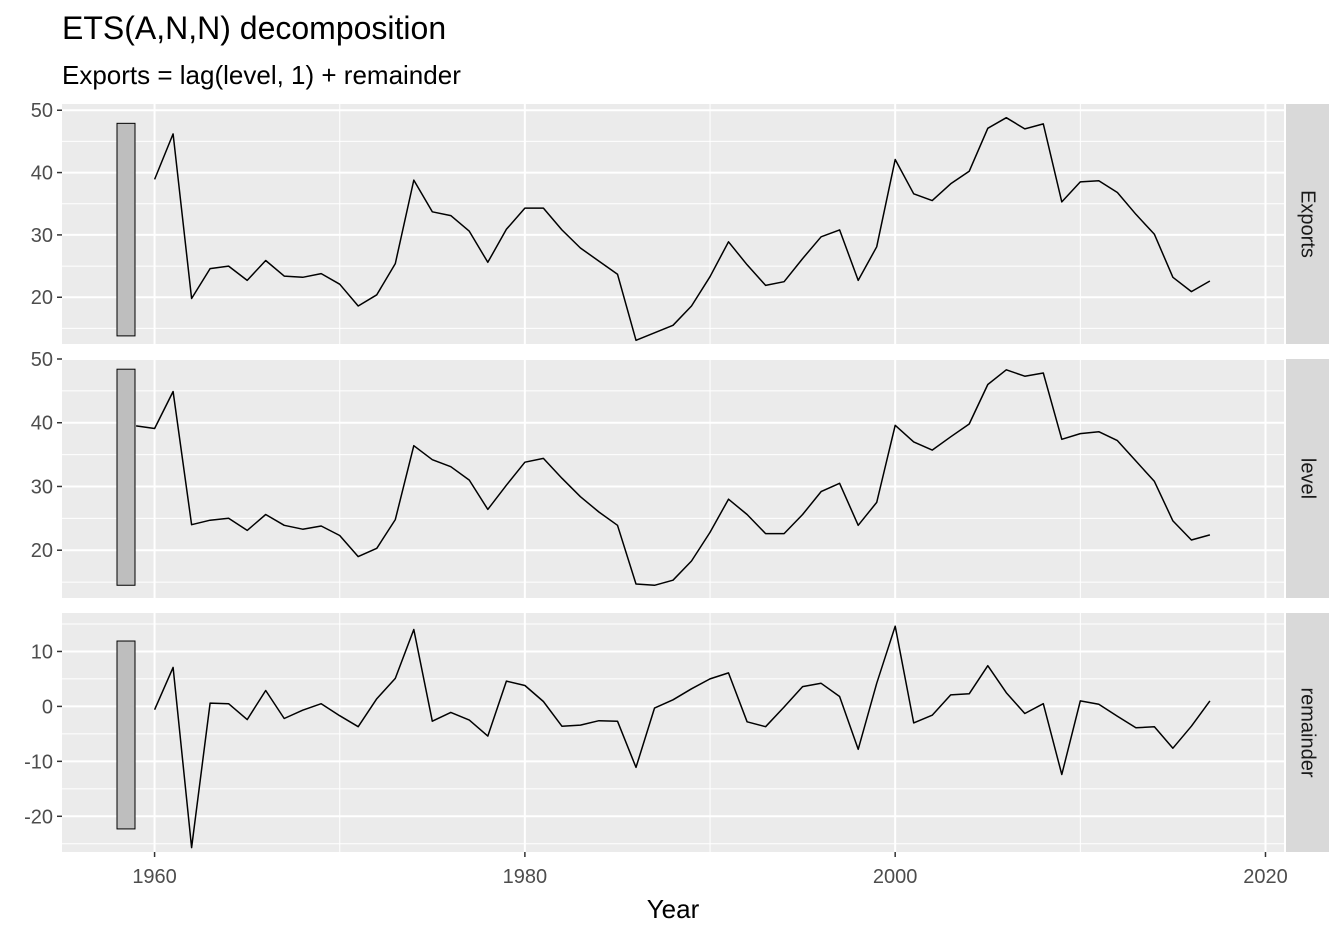 This screenshot has width=1344, height=940. Describe the element at coordinates (42, 652) in the screenshot. I see `y-tick-label: 10` at that location.